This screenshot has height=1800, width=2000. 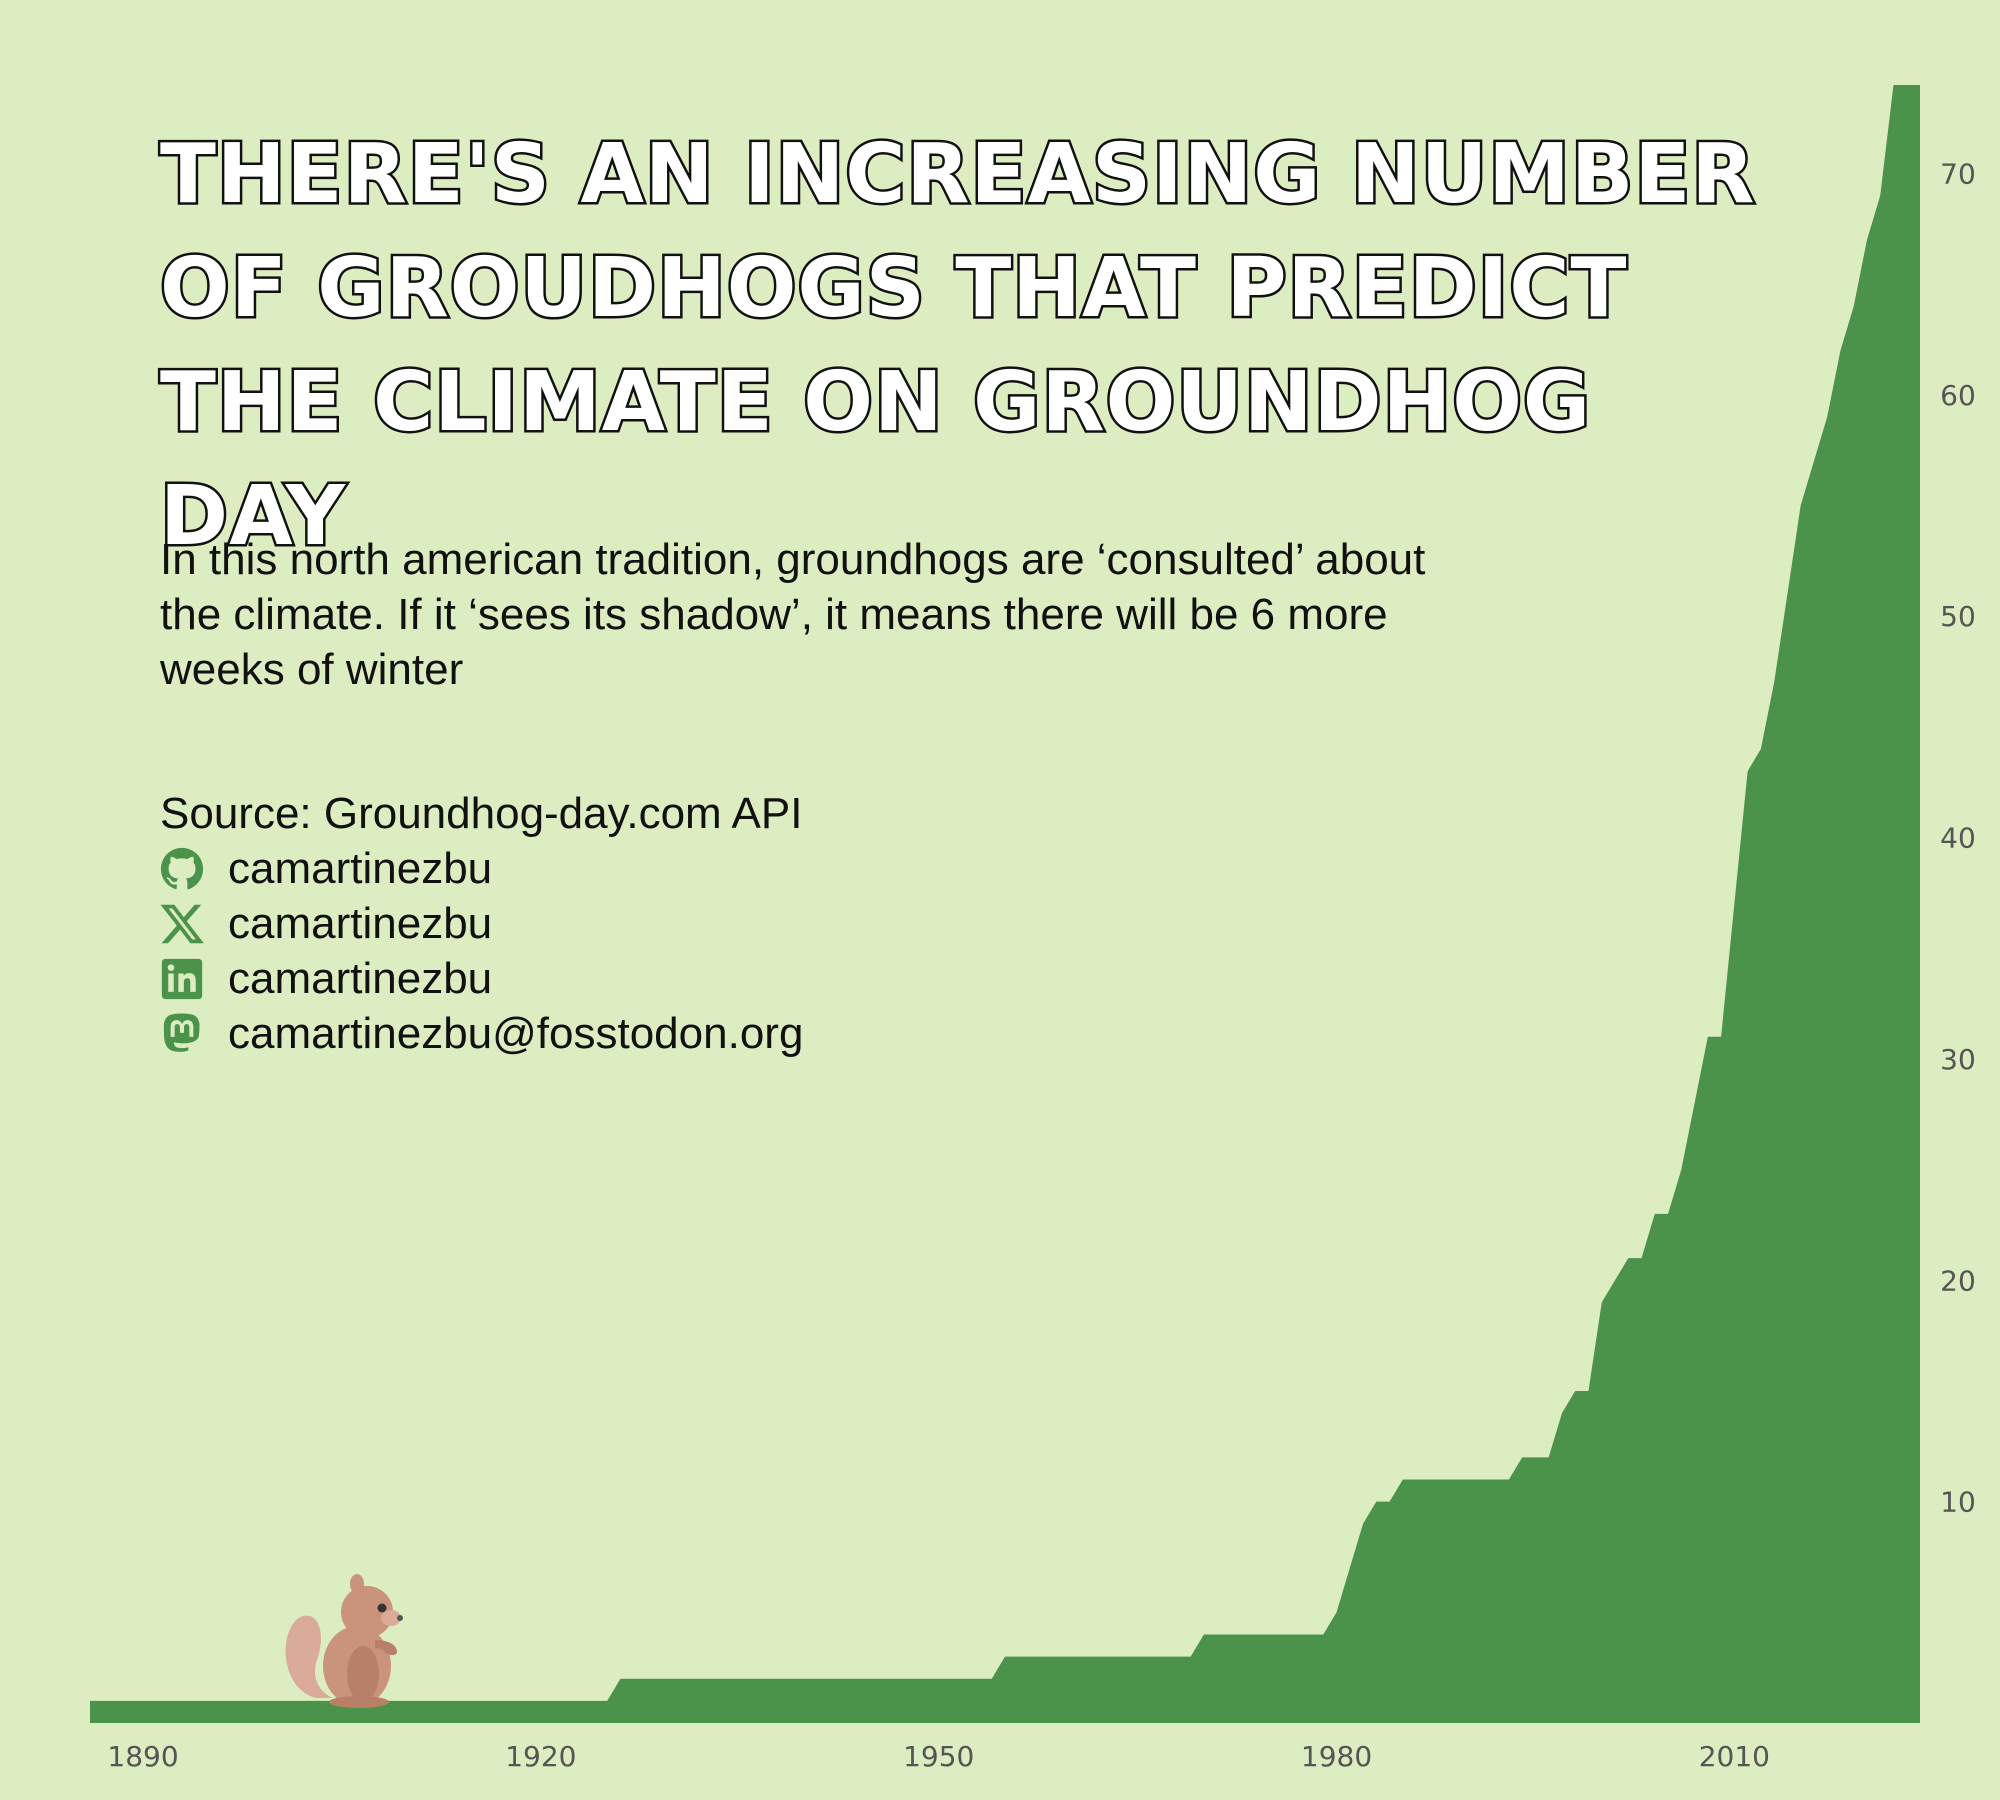 I want to click on x-tick-label: 1920, so click(x=540, y=1756).